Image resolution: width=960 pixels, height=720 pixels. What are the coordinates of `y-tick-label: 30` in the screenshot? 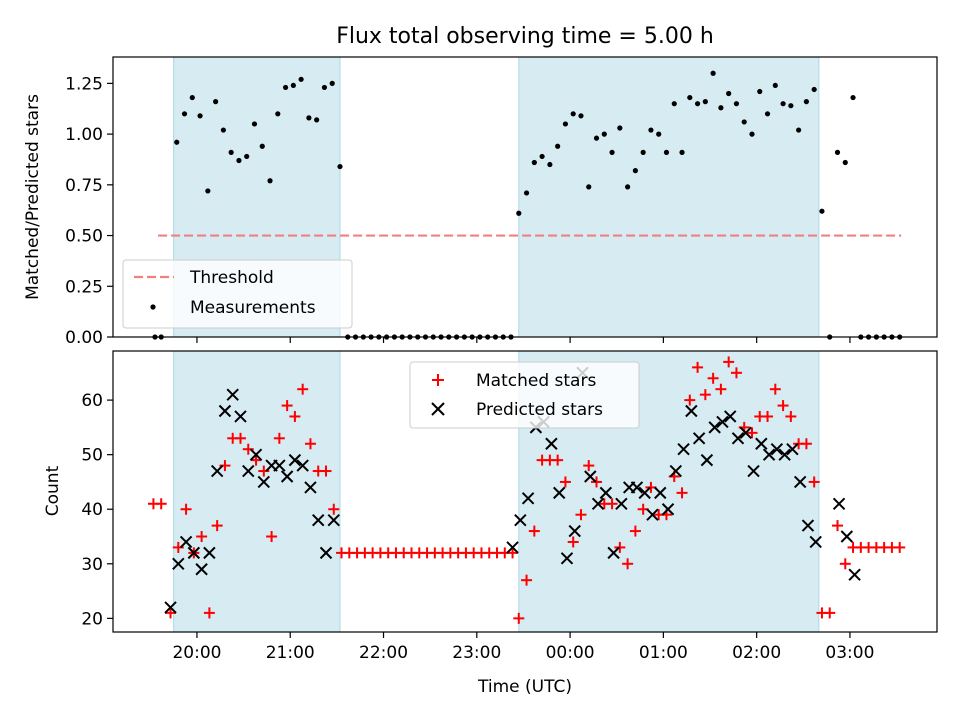 It's located at (92, 565).